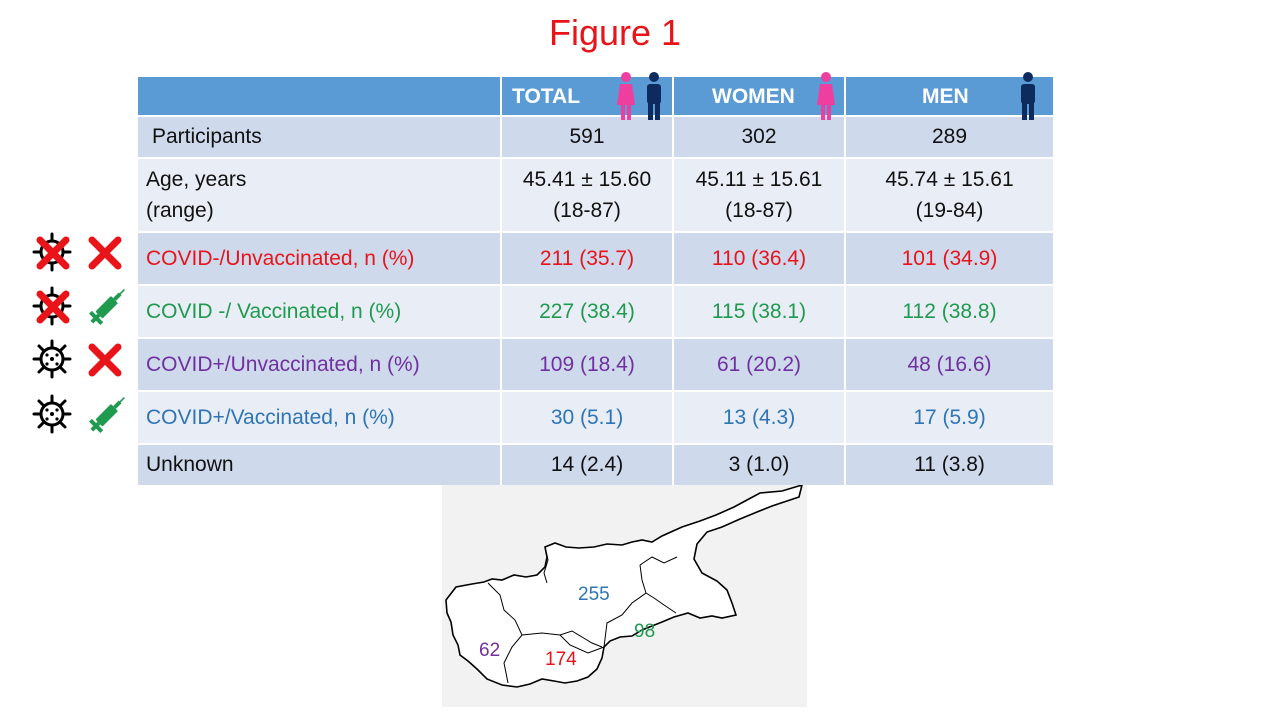 The image size is (1280, 720). Describe the element at coordinates (319, 195) in the screenshot. I see `row-label: Age, years (range)` at that location.